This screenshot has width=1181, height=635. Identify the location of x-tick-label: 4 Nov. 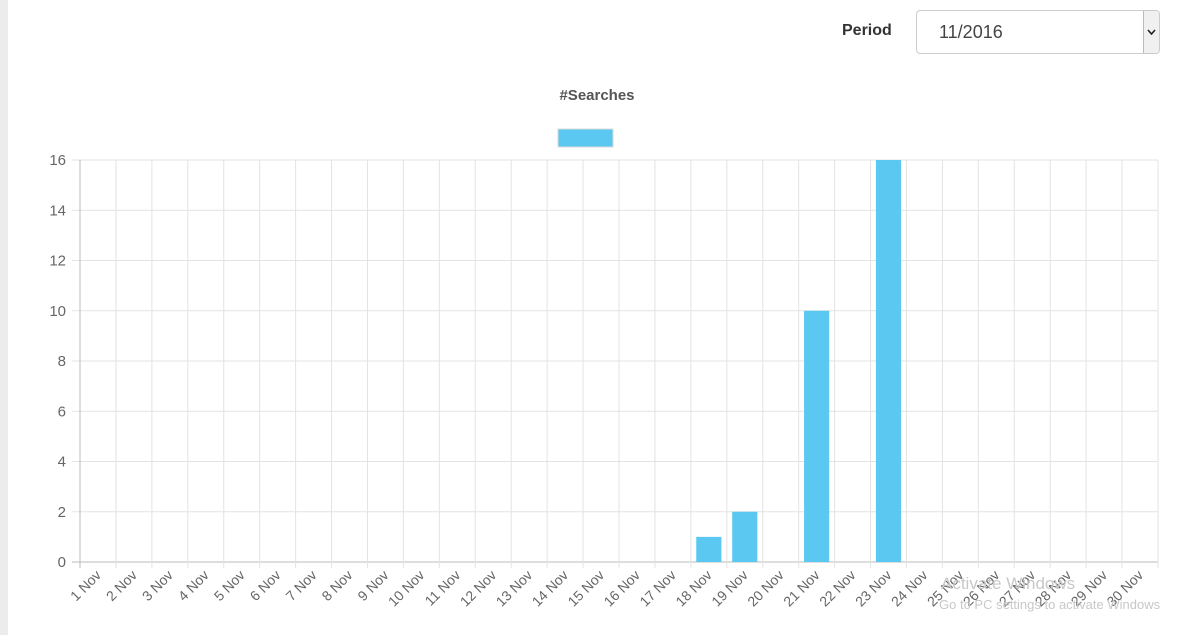
(193, 585).